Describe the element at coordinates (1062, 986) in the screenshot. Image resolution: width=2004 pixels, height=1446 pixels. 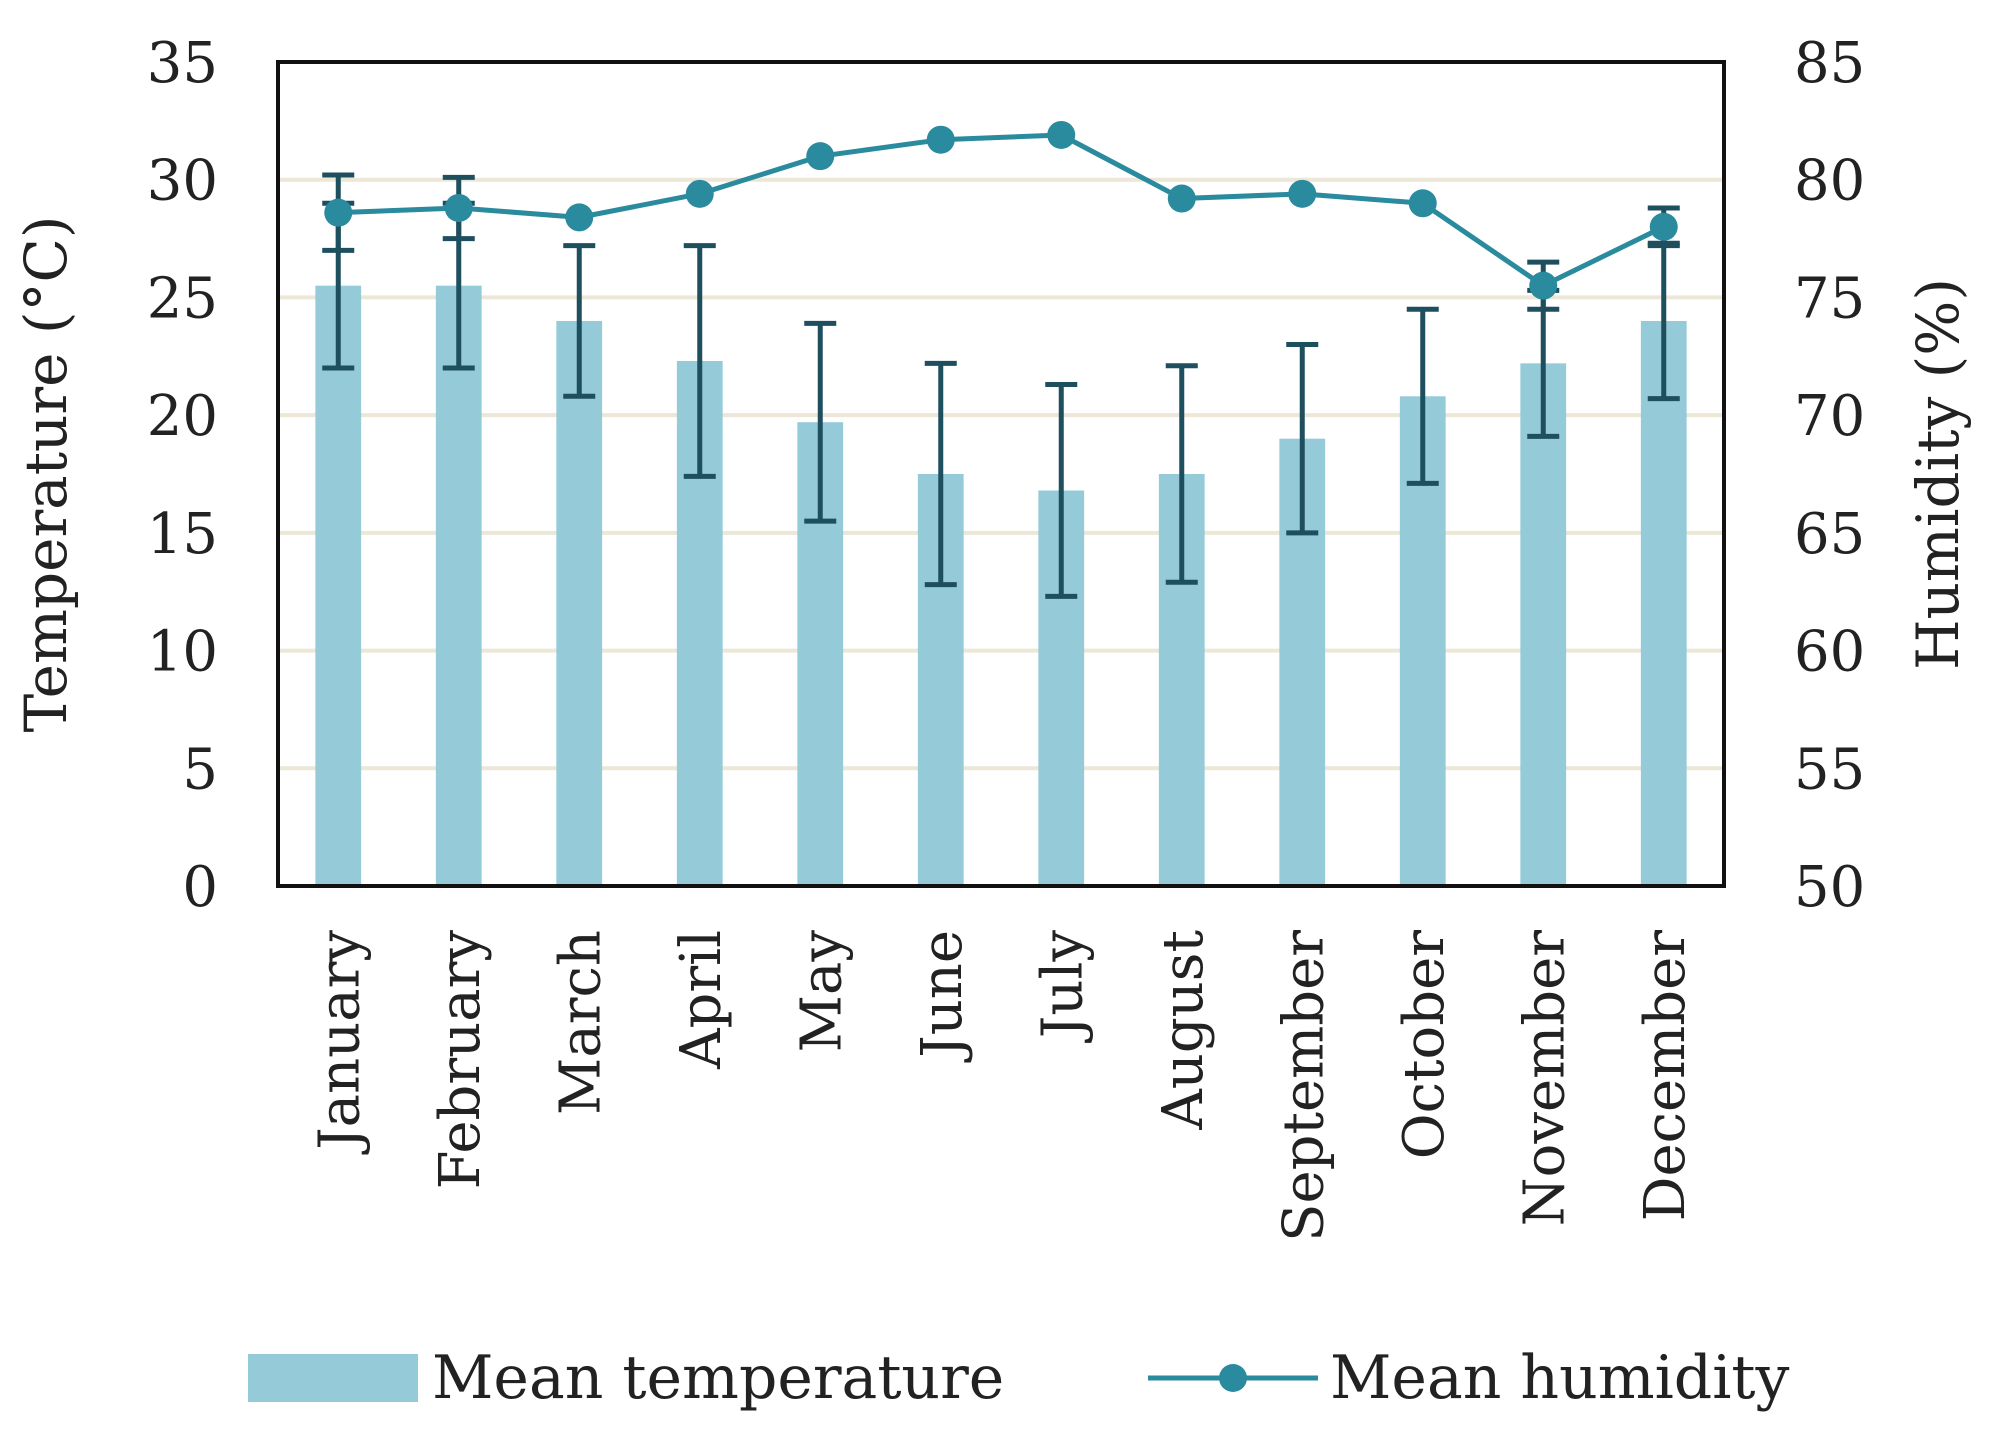
I see `month-label: July` at that location.